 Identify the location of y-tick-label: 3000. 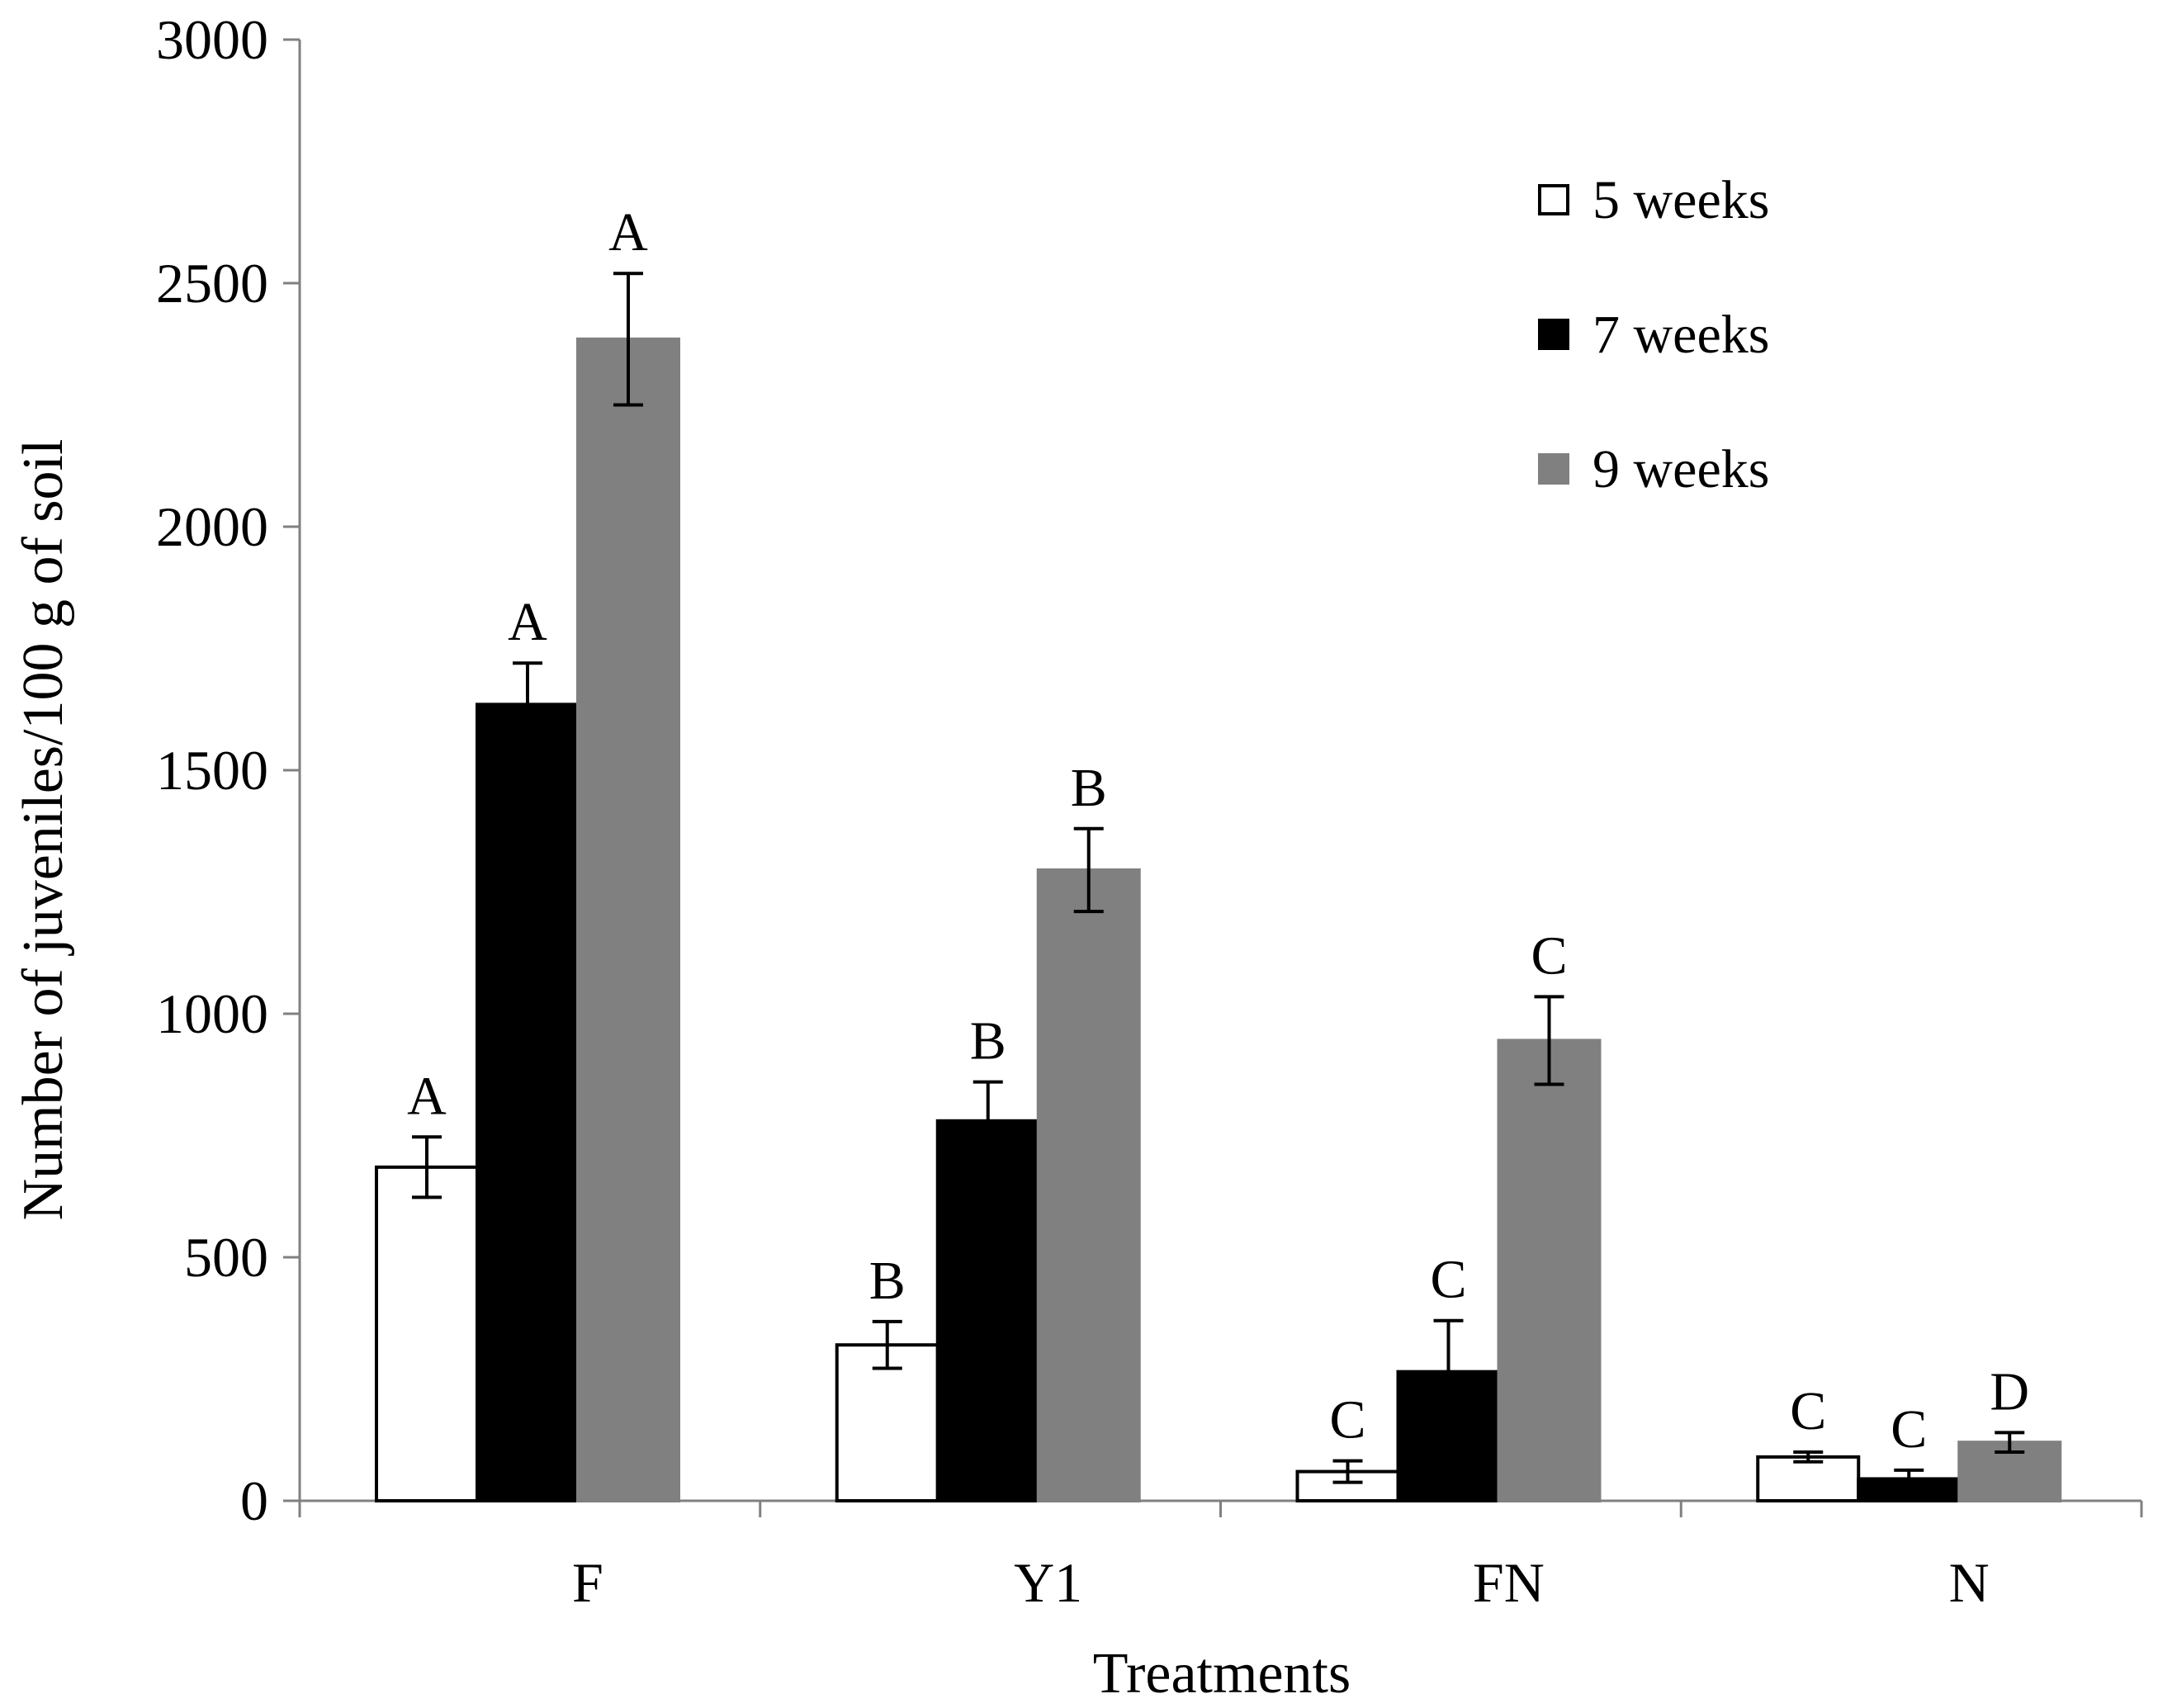
(212, 39).